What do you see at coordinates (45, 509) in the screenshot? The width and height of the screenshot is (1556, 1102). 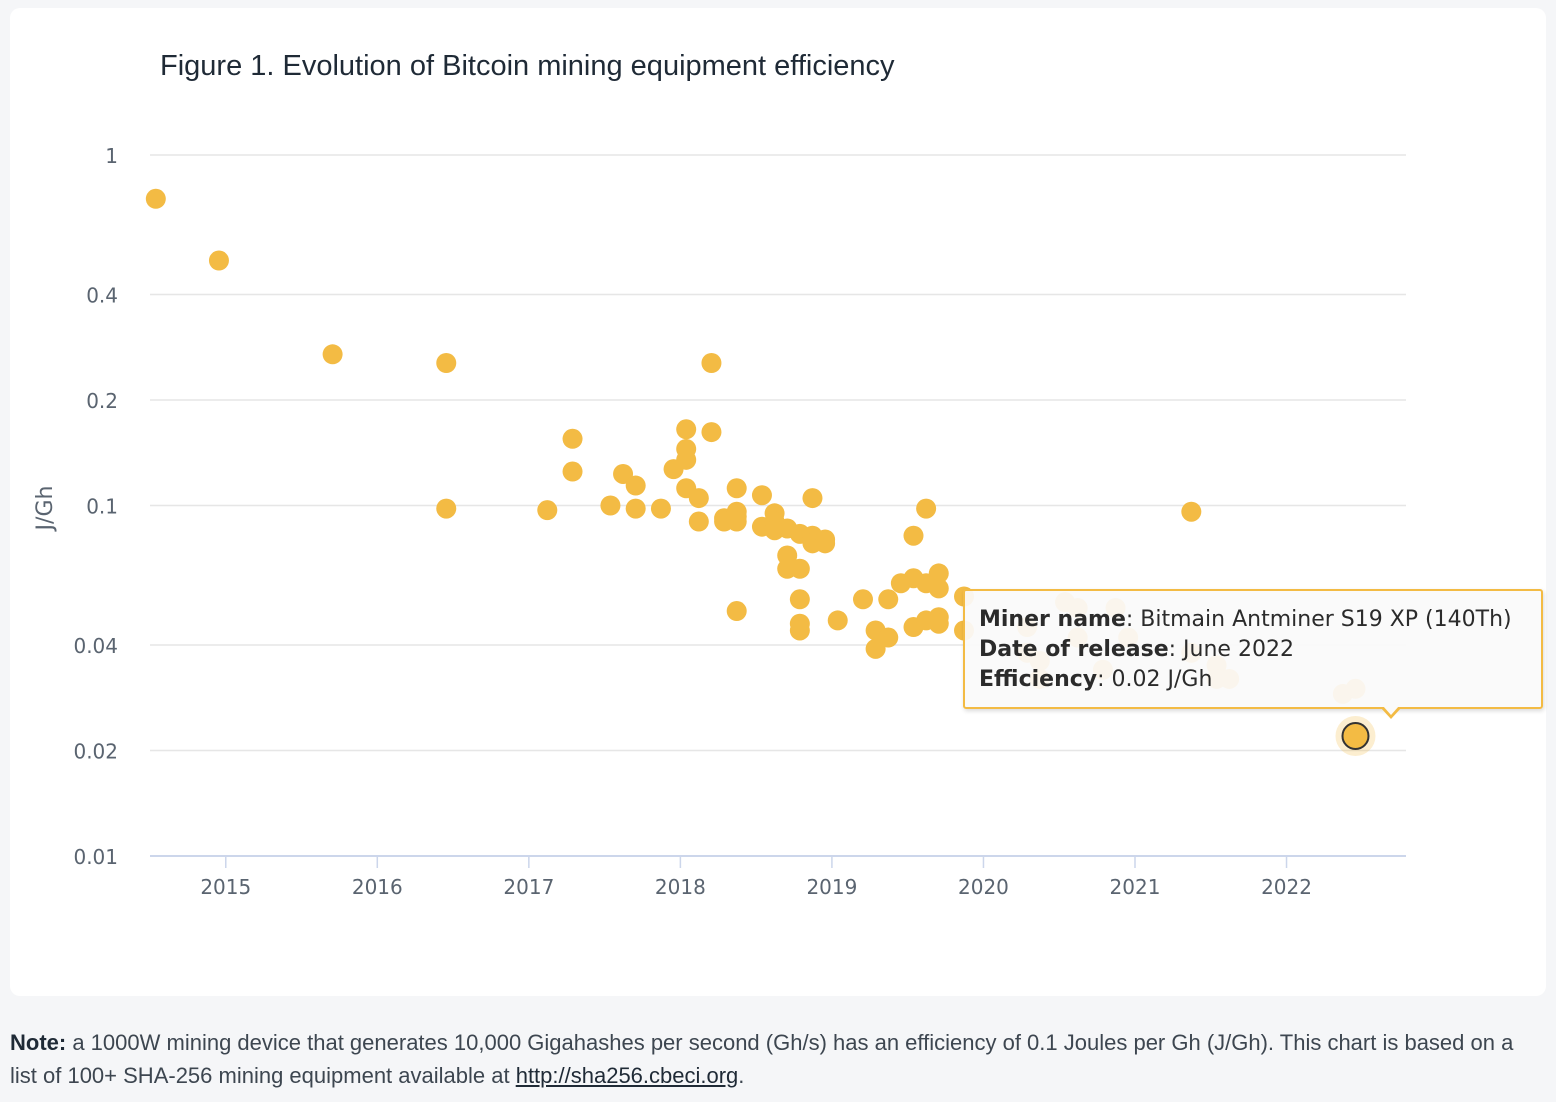 I see `y-axis-label: J/Gh` at bounding box center [45, 509].